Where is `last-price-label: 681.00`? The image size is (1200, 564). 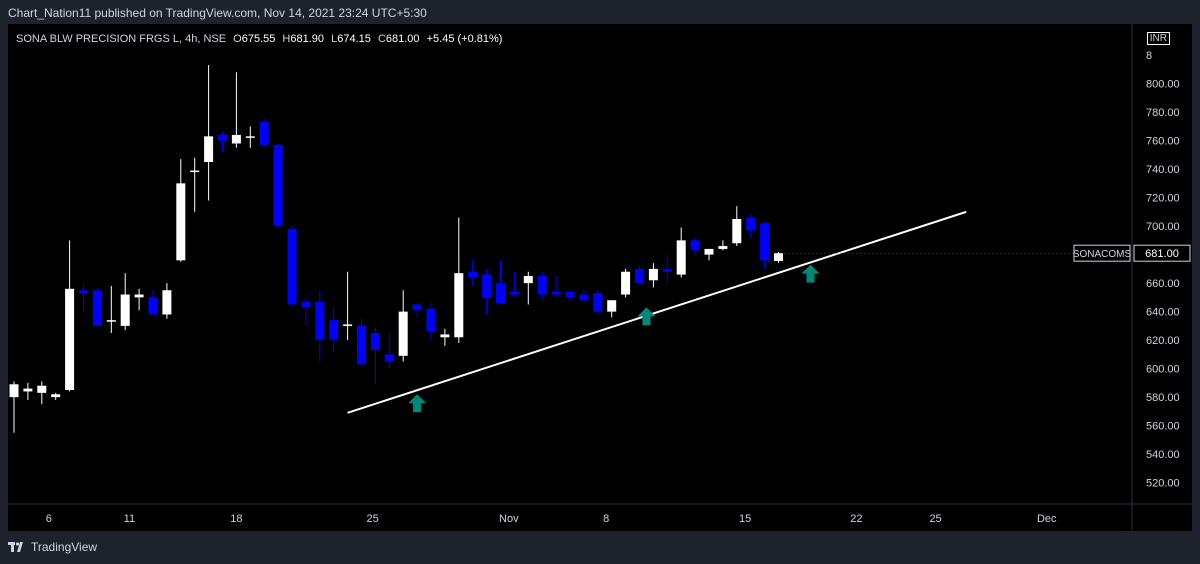 last-price-label: 681.00 is located at coordinates (1162, 254).